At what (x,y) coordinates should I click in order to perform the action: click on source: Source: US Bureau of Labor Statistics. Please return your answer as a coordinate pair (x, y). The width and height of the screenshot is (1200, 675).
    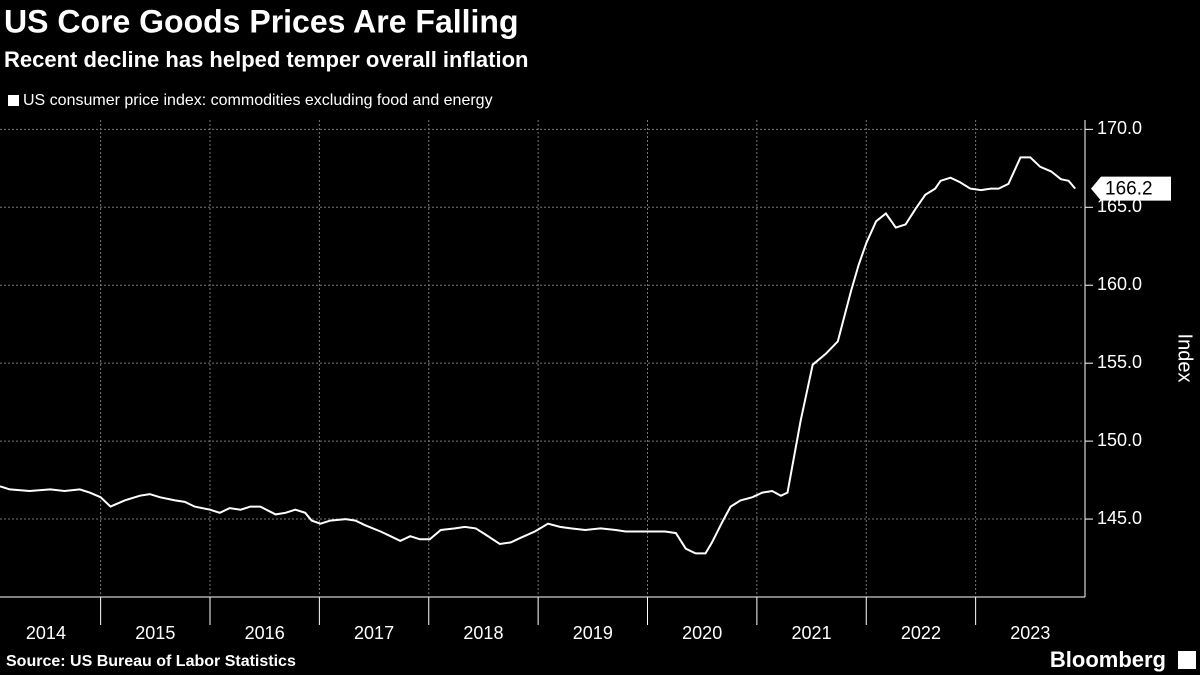
    Looking at the image, I should click on (151, 661).